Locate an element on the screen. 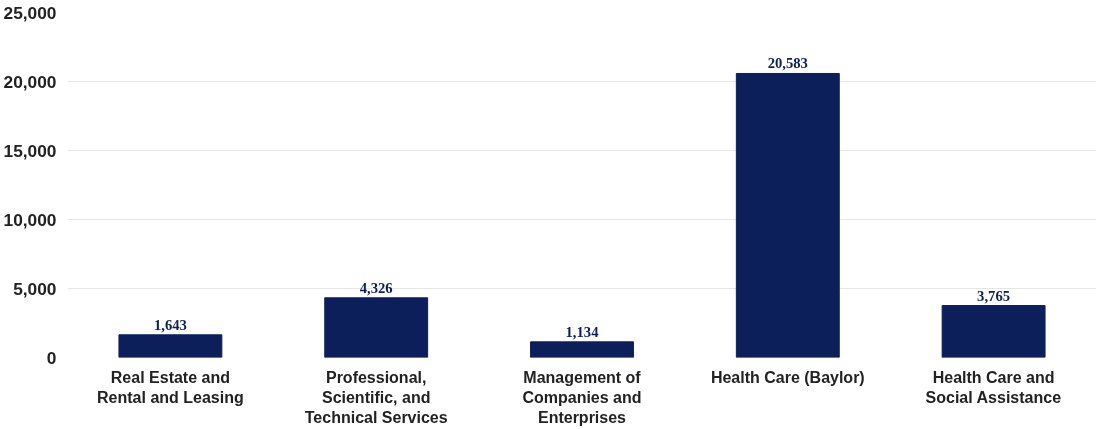 Image resolution: width=1101 pixels, height=429 pixels. x-tick-label: Professional, Scientific, and Technical Services is located at coordinates (376, 397).